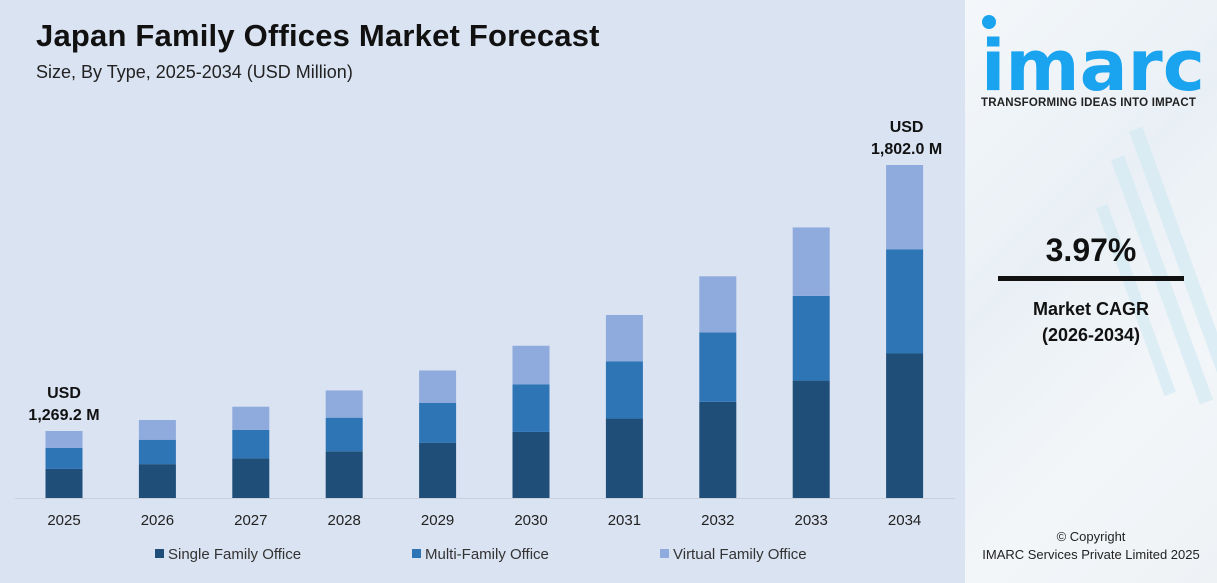  I want to click on divider, so click(1091, 278).